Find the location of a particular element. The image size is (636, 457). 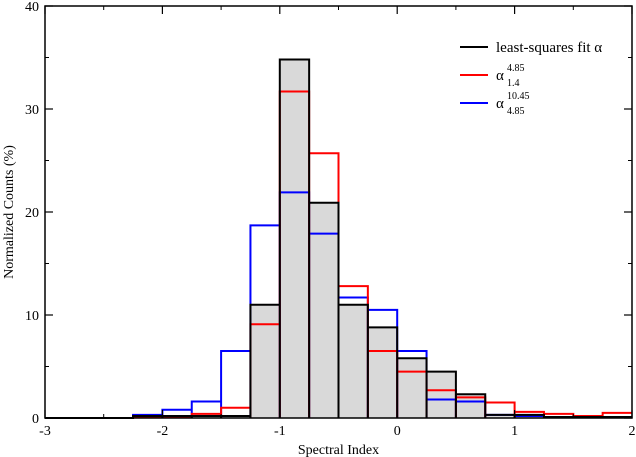

legend-superscript-2: 10.45 is located at coordinates (518, 96).